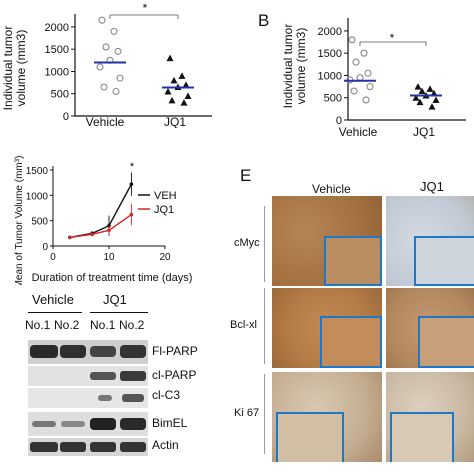 The width and height of the screenshot is (474, 474). Describe the element at coordinates (358, 132) in the screenshot. I see `panel-b-group-vehicle: Vehicle` at that location.